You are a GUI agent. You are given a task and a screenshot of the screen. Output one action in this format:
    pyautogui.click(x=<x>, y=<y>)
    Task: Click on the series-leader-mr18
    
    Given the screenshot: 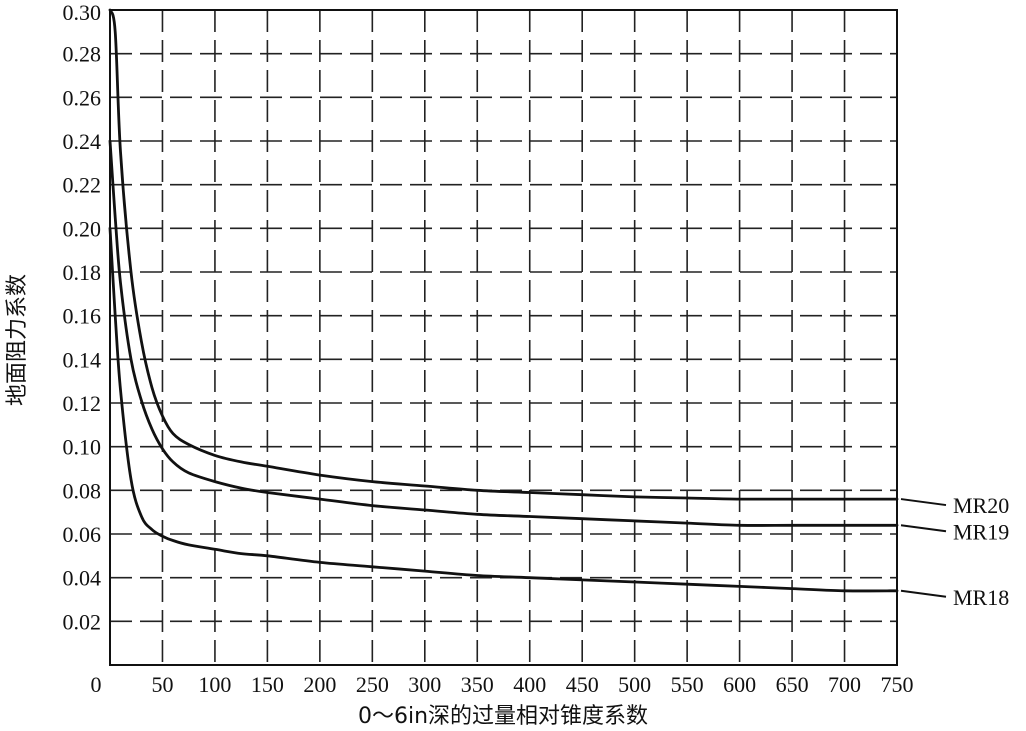 What is the action you would take?
    pyautogui.click(x=923, y=593)
    